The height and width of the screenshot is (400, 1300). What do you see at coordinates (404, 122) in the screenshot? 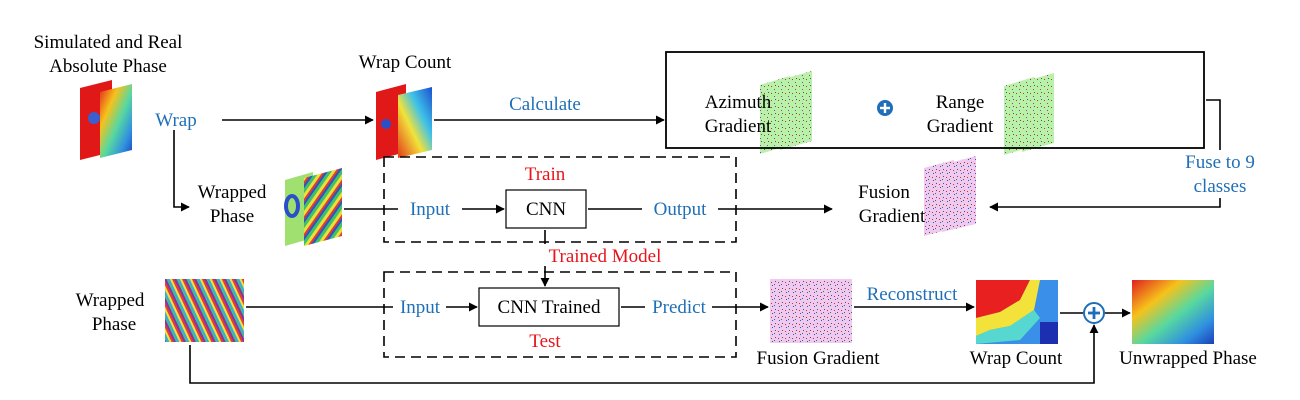
I see `wrap-count-image-top` at bounding box center [404, 122].